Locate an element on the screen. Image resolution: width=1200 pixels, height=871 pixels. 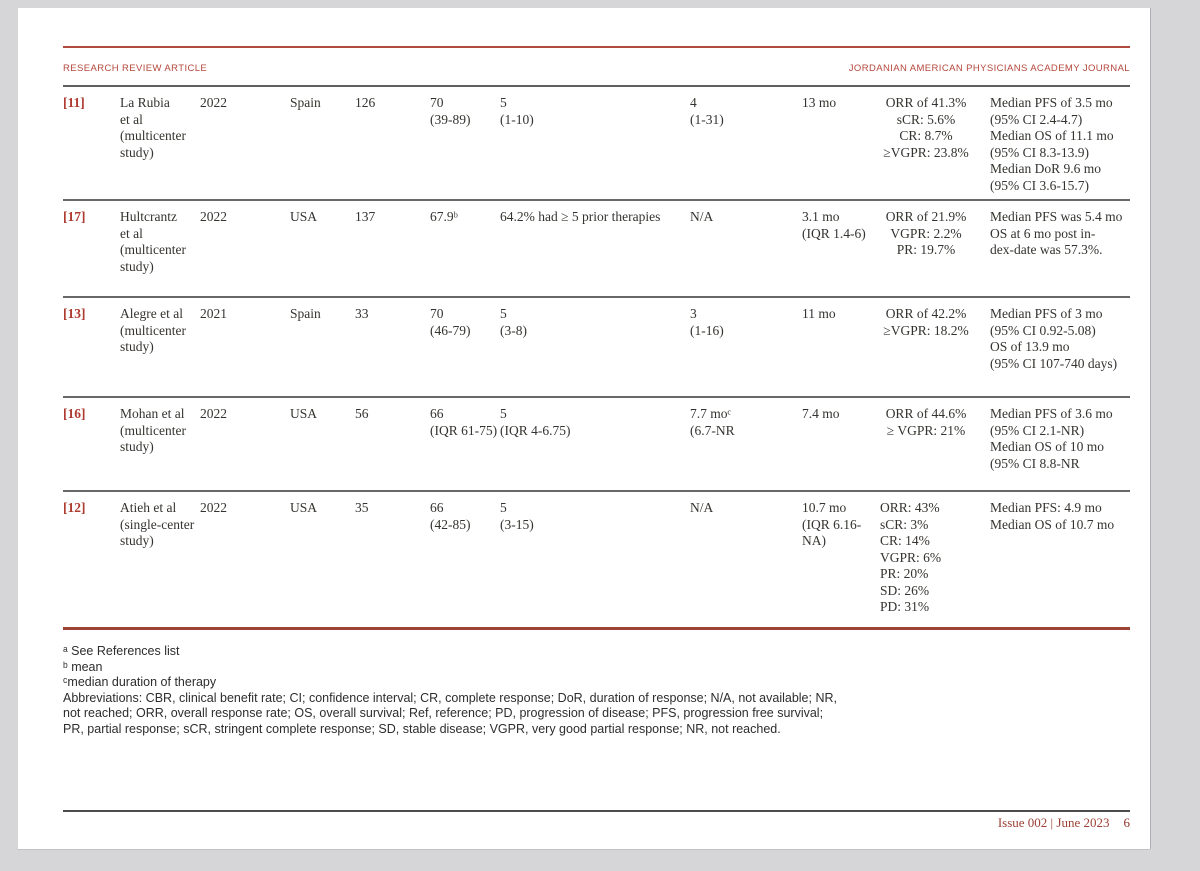
cell-author: Mohan et al (multicenter study) is located at coordinates (153, 430).